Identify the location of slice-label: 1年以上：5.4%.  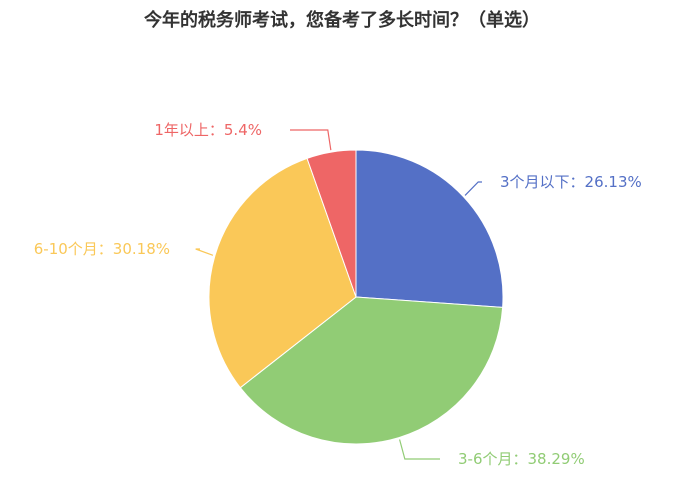
(208, 130).